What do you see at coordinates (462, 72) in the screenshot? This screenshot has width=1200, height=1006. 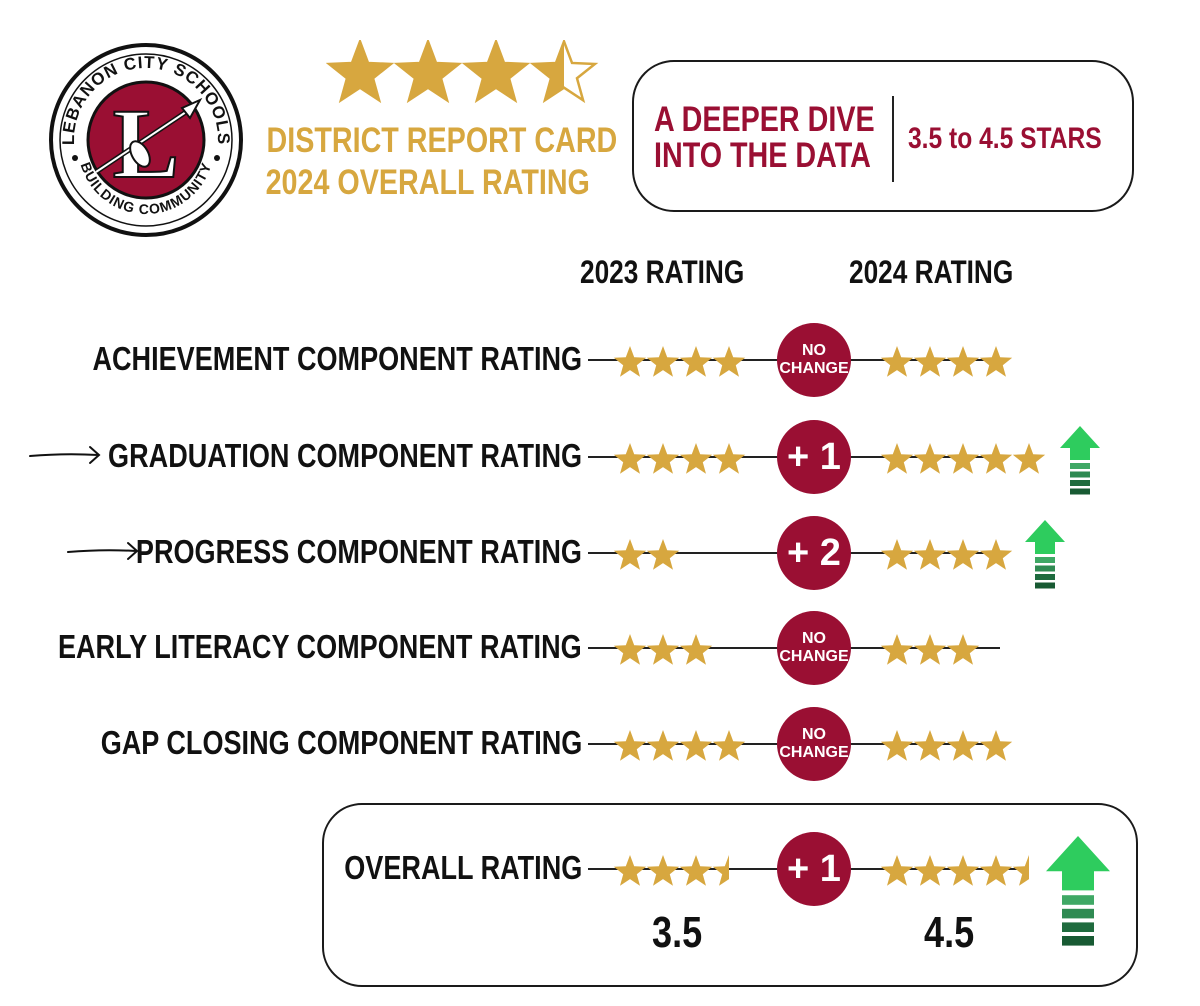 I see `overall-rating-stars` at bounding box center [462, 72].